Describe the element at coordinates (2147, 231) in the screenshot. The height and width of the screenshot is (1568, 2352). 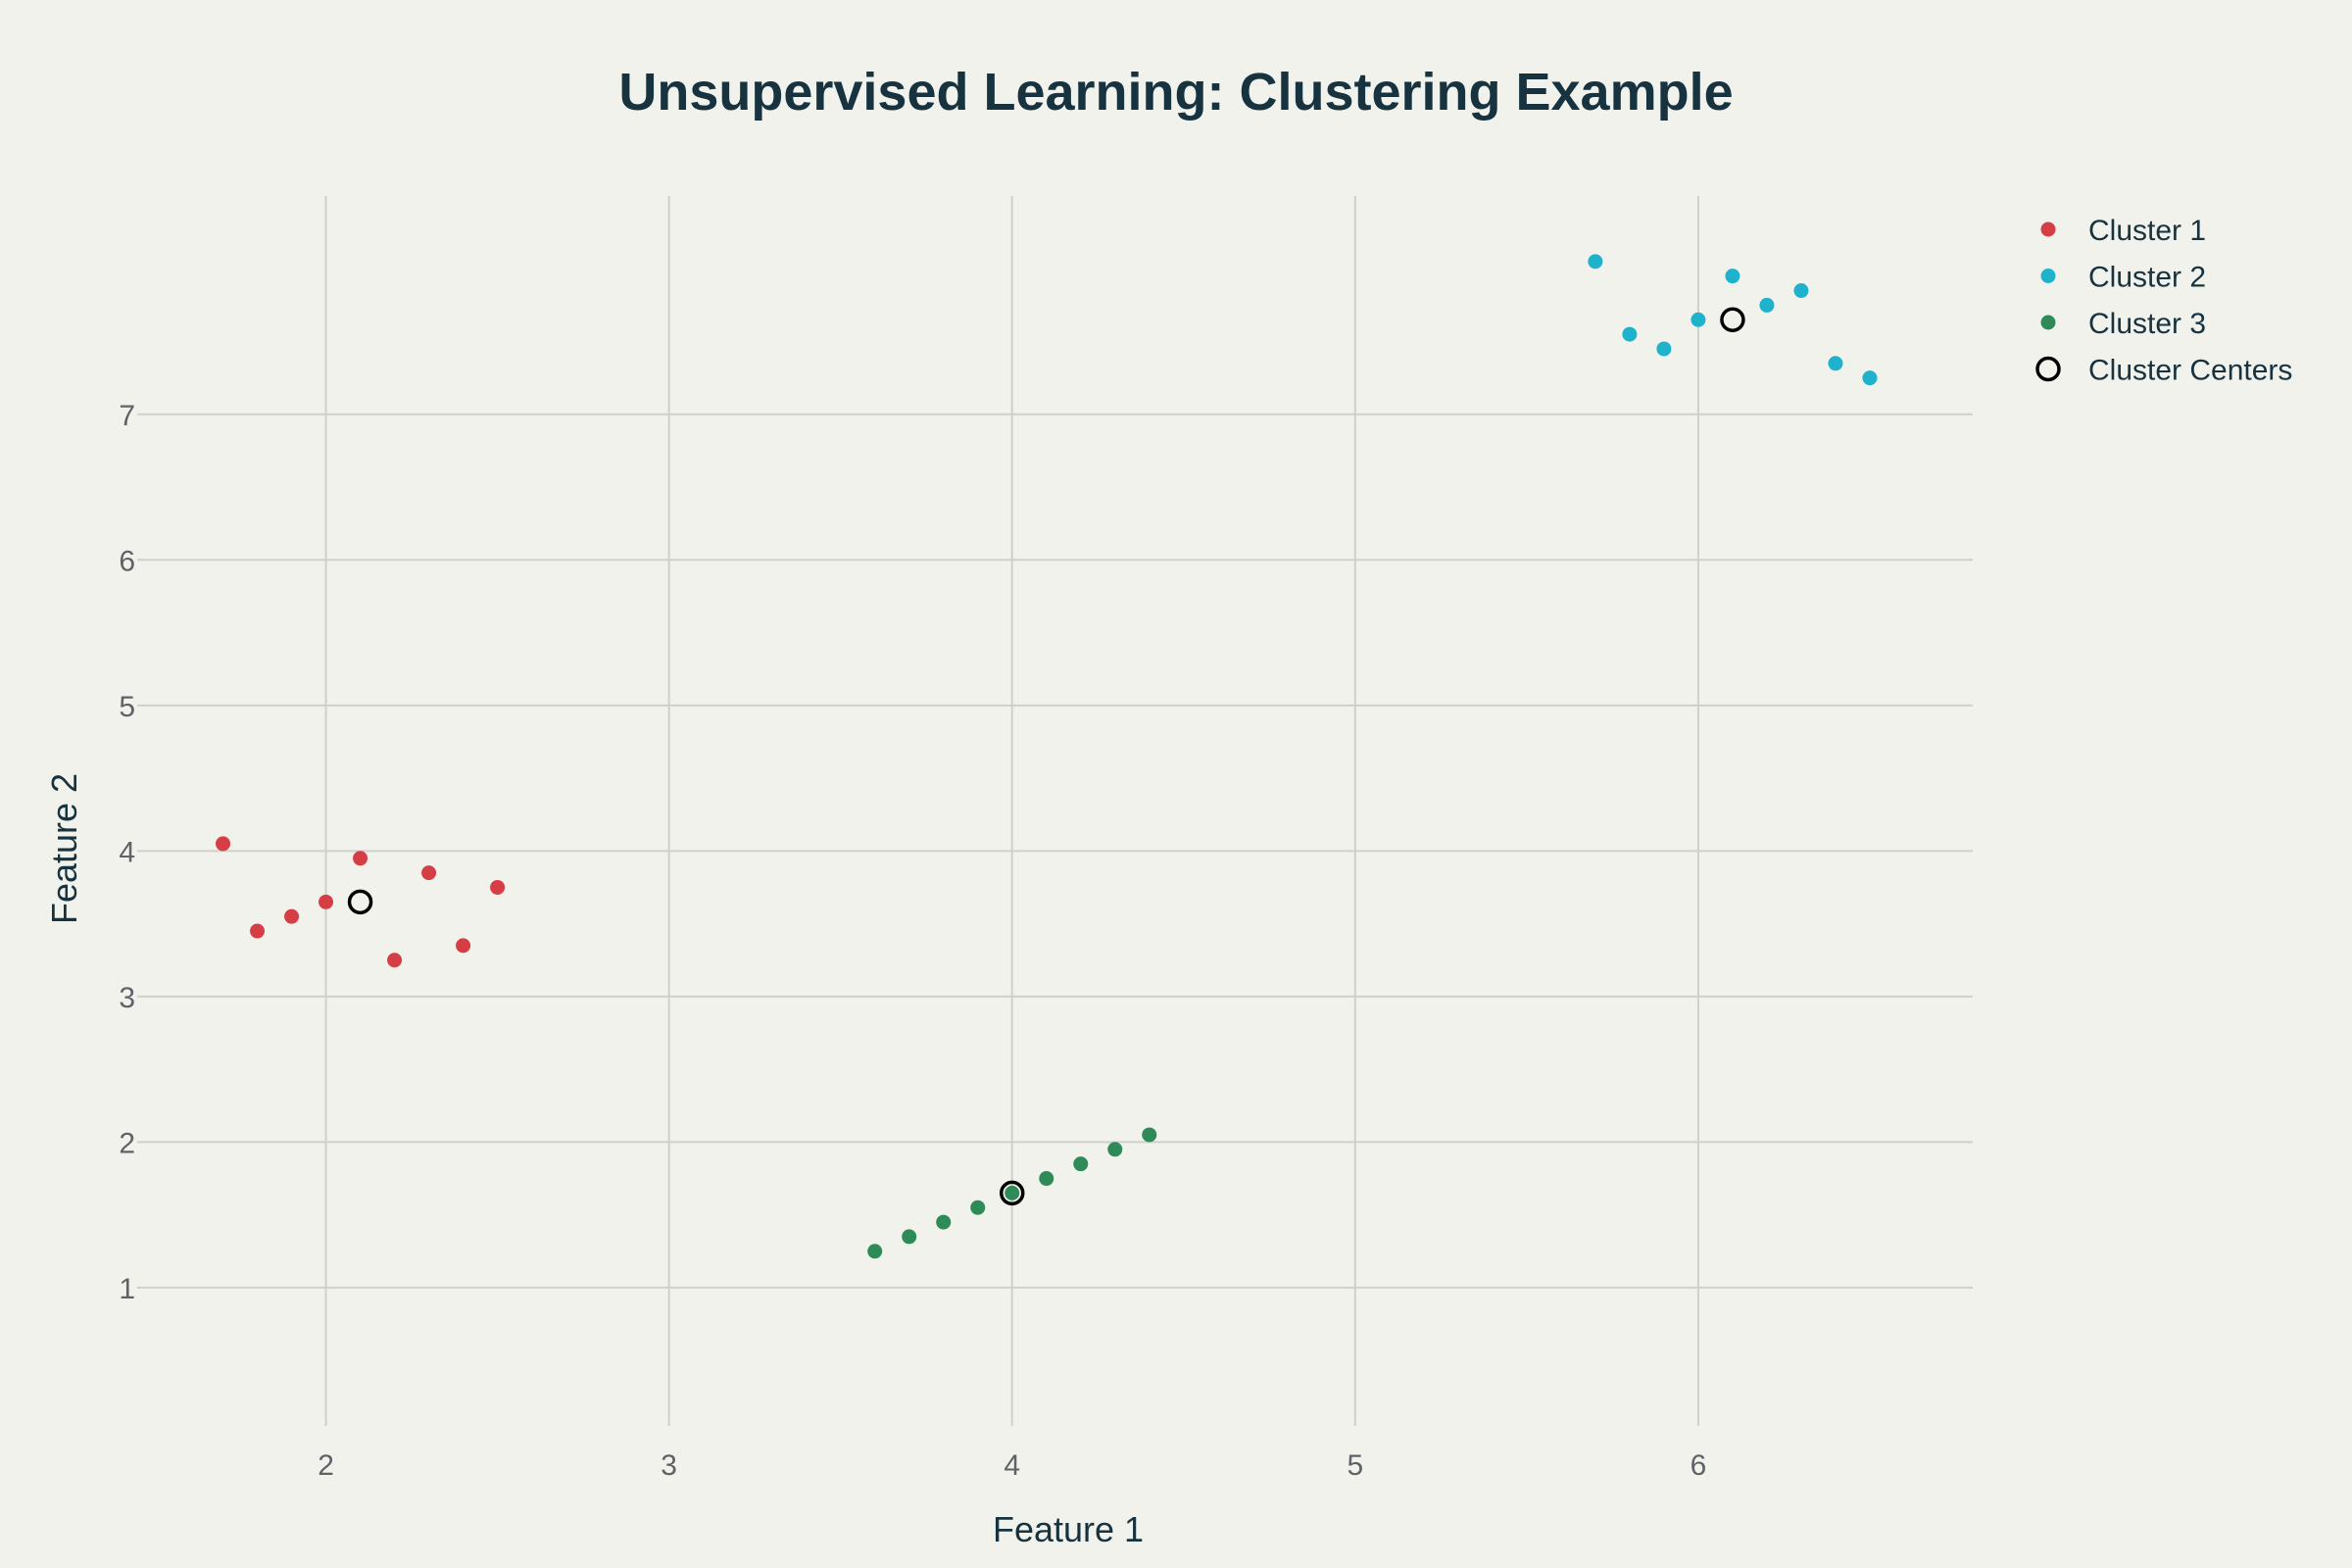
I see `legend-label: Cluster 1` at that location.